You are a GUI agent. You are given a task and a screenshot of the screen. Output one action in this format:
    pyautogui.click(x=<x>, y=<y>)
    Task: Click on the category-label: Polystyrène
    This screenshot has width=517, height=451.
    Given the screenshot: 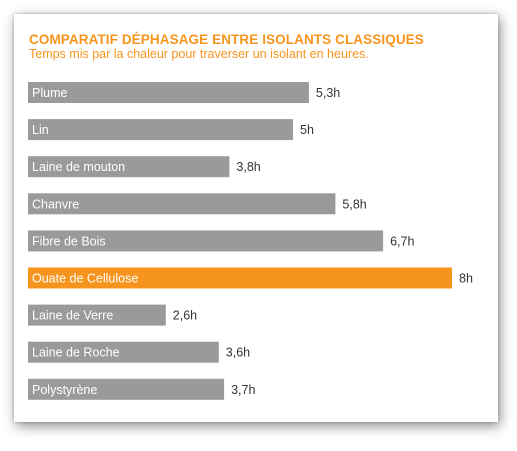 What is the action you would take?
    pyautogui.click(x=64, y=390)
    